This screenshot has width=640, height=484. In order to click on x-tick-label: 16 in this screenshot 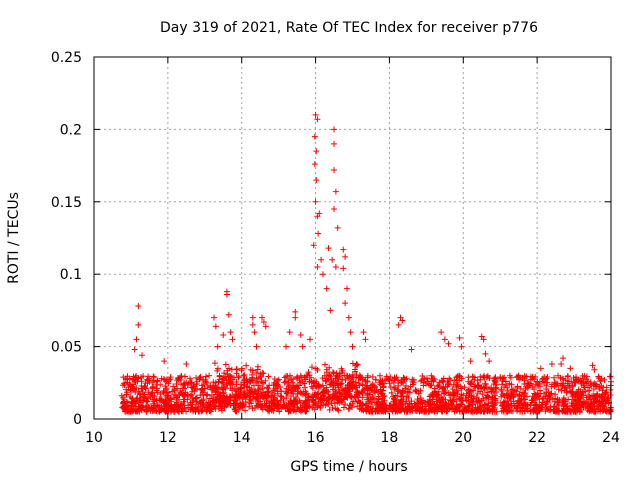, I will do `click(316, 438)`.